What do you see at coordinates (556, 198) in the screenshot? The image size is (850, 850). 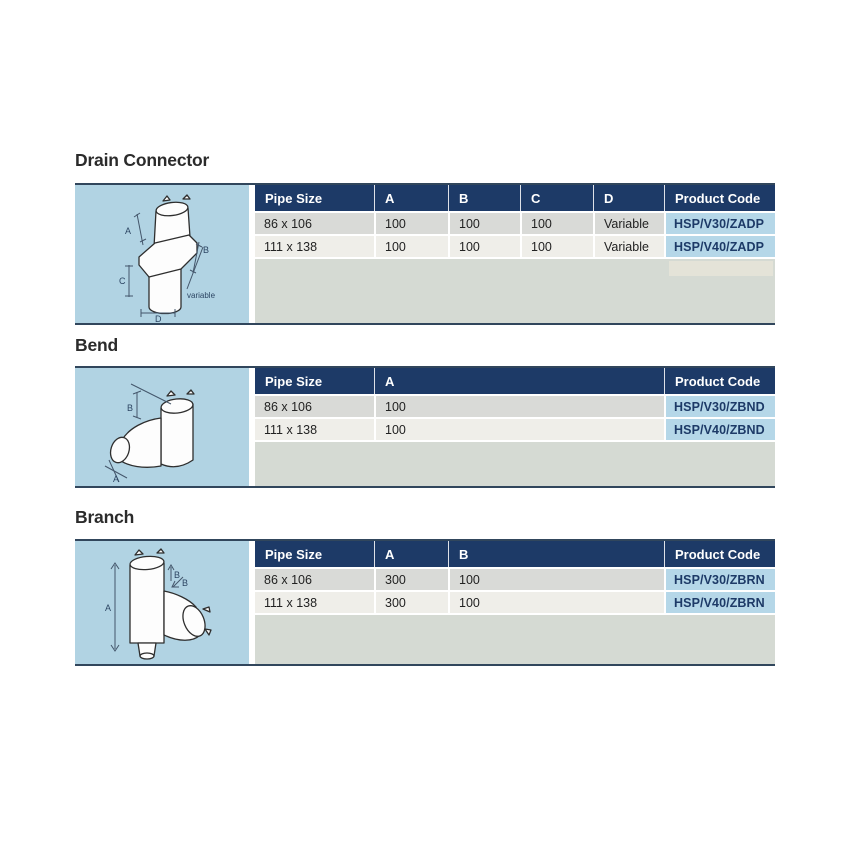 I see `column-header: C` at bounding box center [556, 198].